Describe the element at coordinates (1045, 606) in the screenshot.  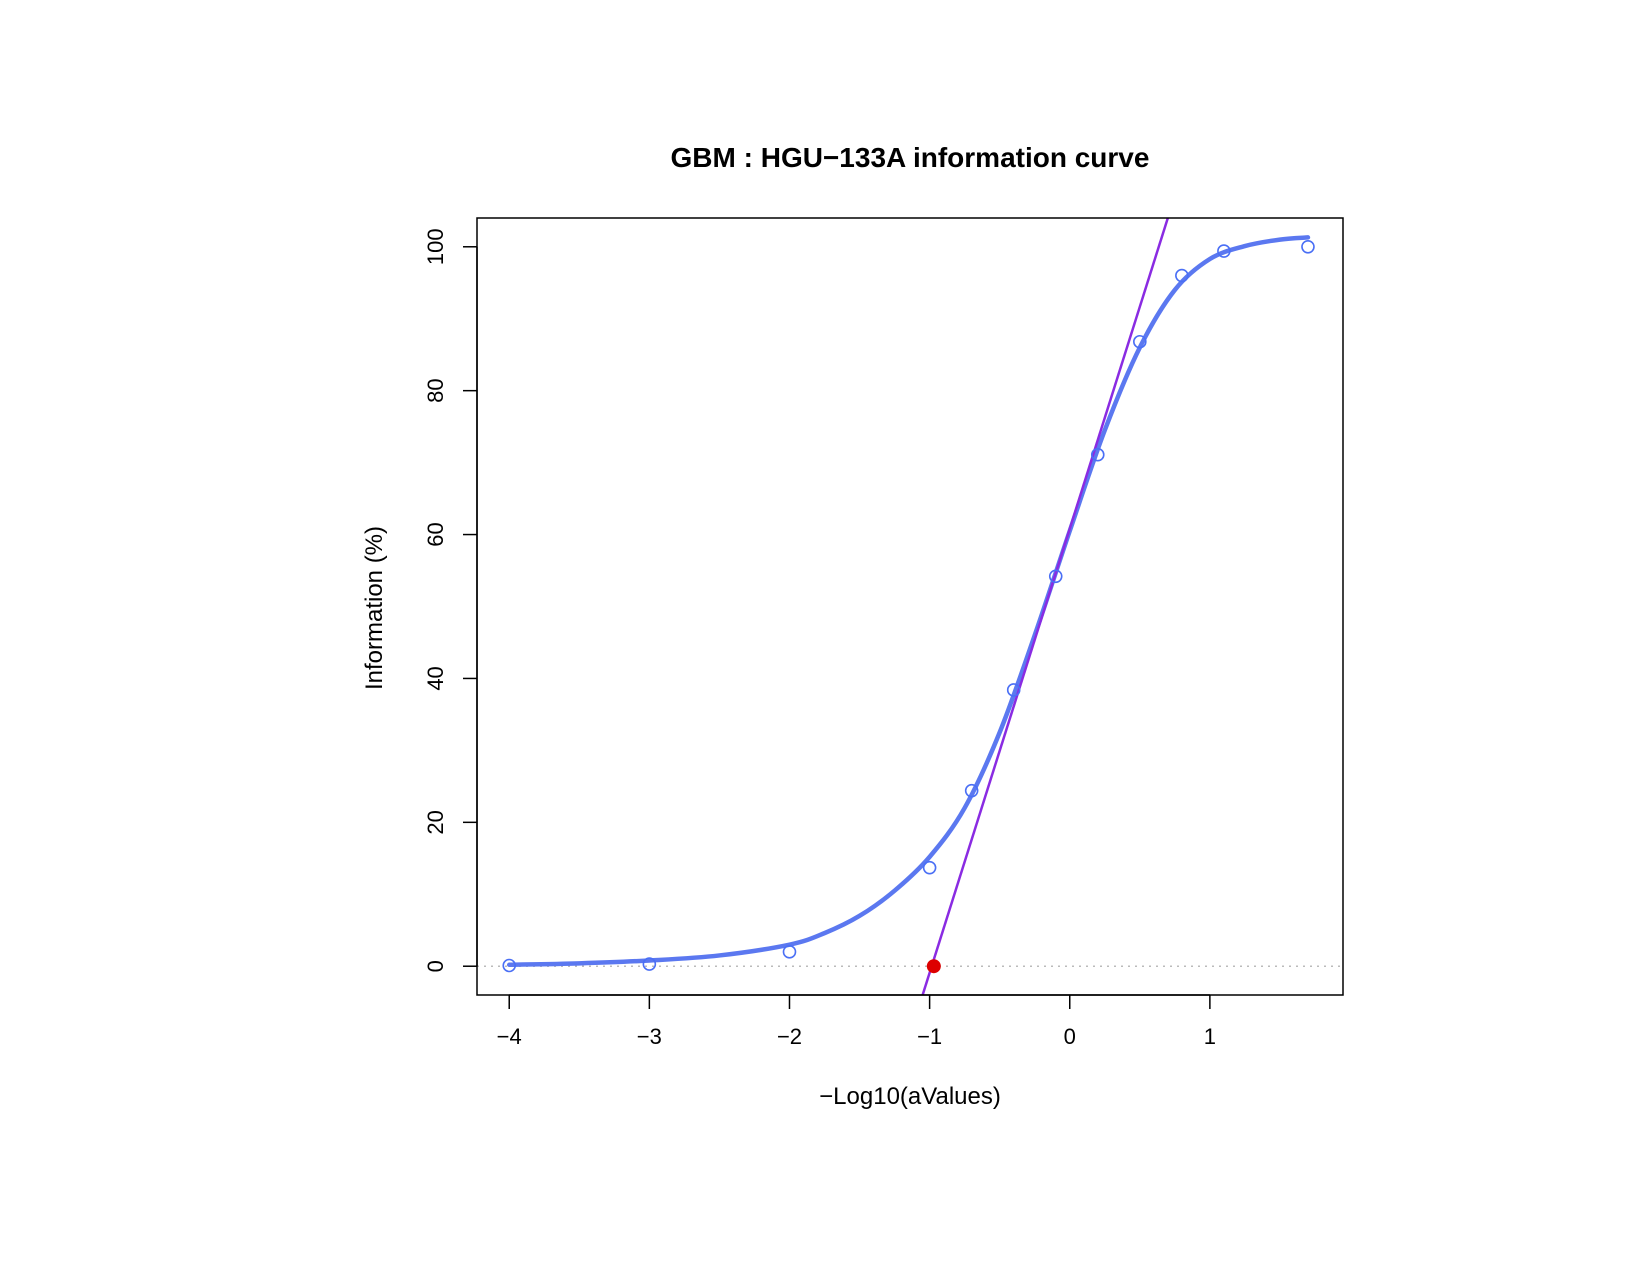
I see `tangent-line` at that location.